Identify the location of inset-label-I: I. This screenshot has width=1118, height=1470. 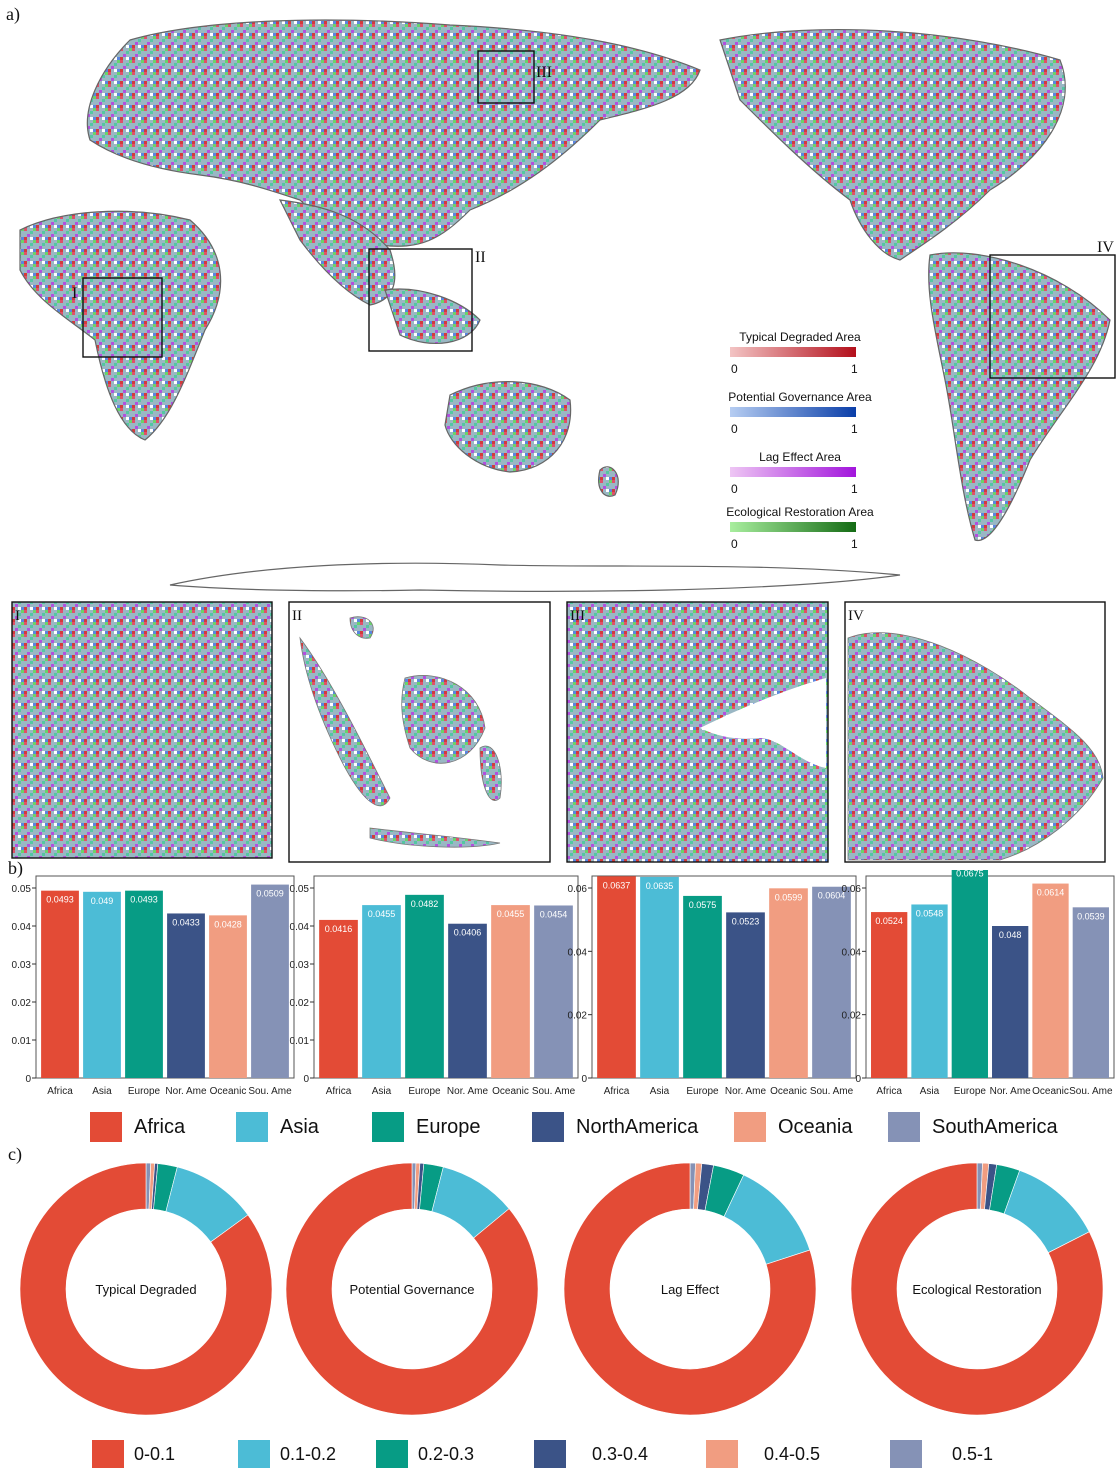
(17, 616).